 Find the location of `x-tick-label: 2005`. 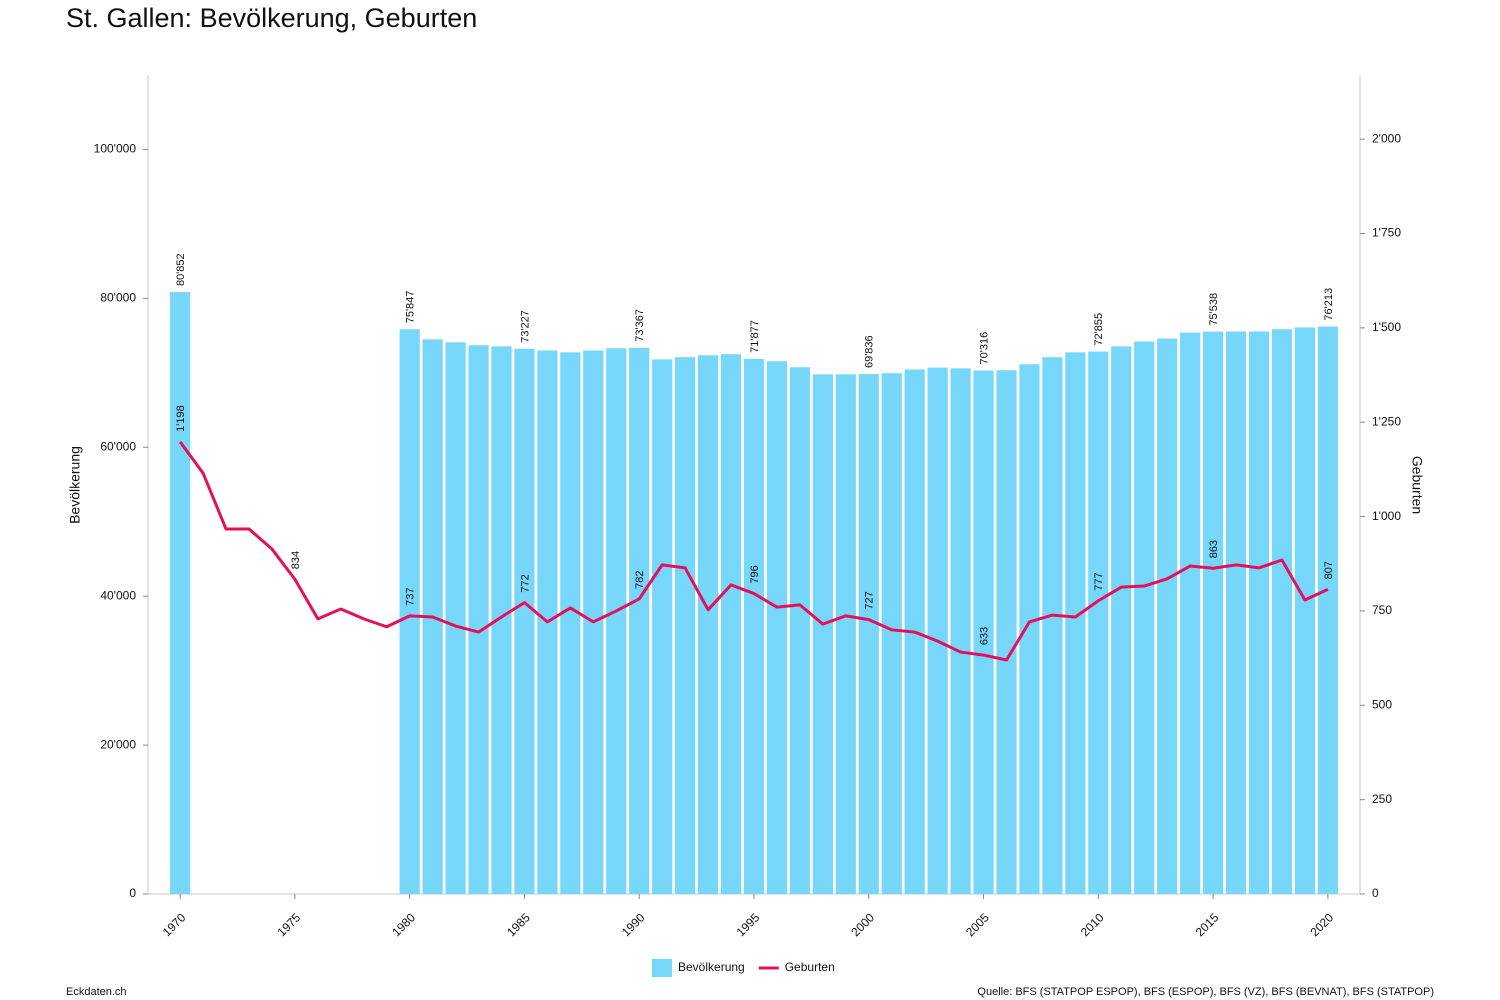

x-tick-label: 2005 is located at coordinates (977, 924).